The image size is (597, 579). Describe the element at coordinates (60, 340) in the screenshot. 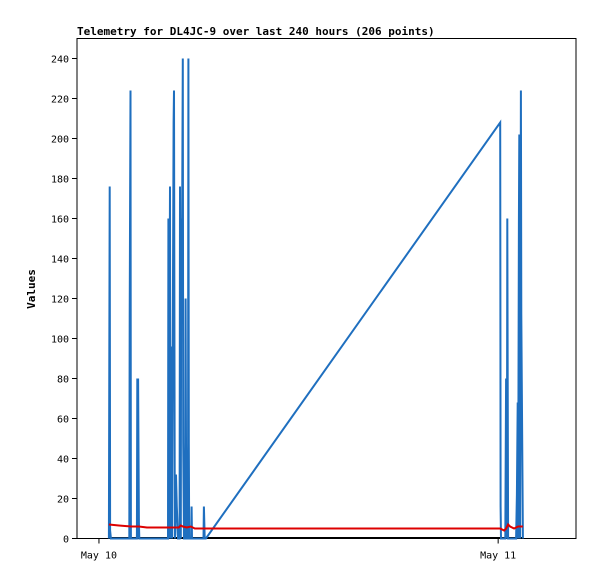

I see `y-tick-label: 100` at that location.